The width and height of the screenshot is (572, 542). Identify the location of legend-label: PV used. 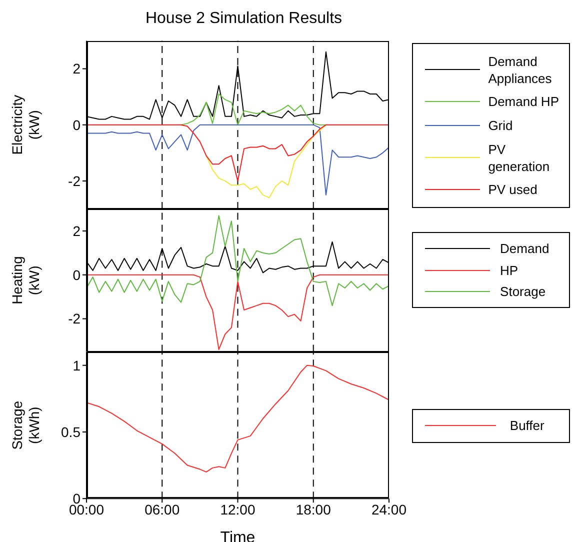
(513, 189).